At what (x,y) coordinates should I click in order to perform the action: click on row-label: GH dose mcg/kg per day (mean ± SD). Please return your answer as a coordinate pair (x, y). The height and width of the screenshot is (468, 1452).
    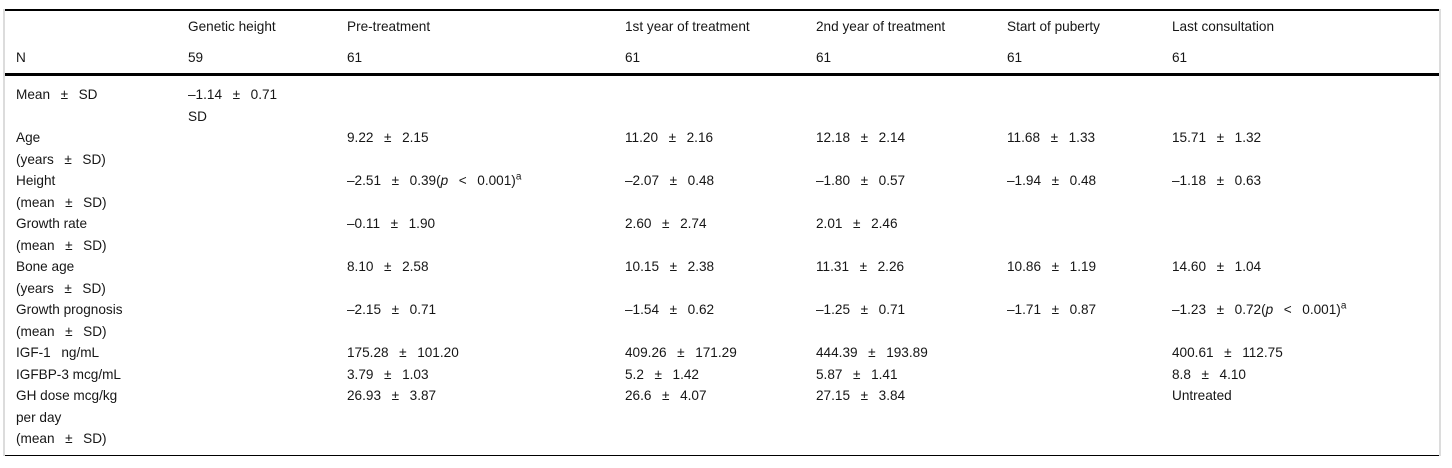
    Looking at the image, I should click on (96, 420).